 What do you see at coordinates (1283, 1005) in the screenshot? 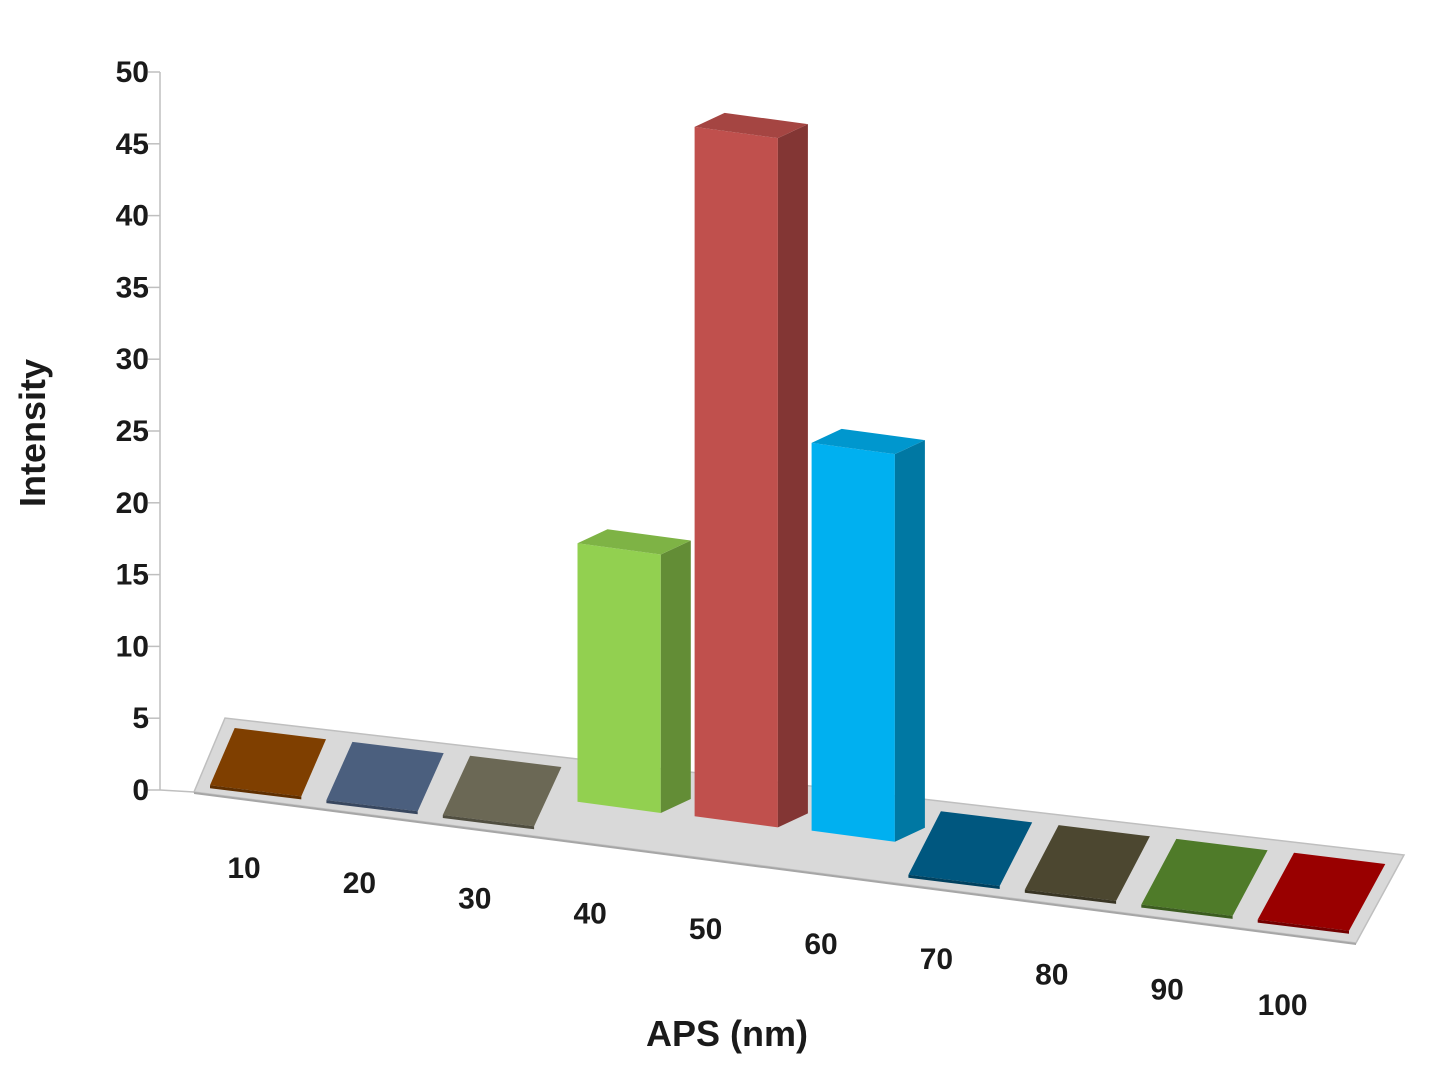
I see `x-tick-label: 100` at bounding box center [1283, 1005].